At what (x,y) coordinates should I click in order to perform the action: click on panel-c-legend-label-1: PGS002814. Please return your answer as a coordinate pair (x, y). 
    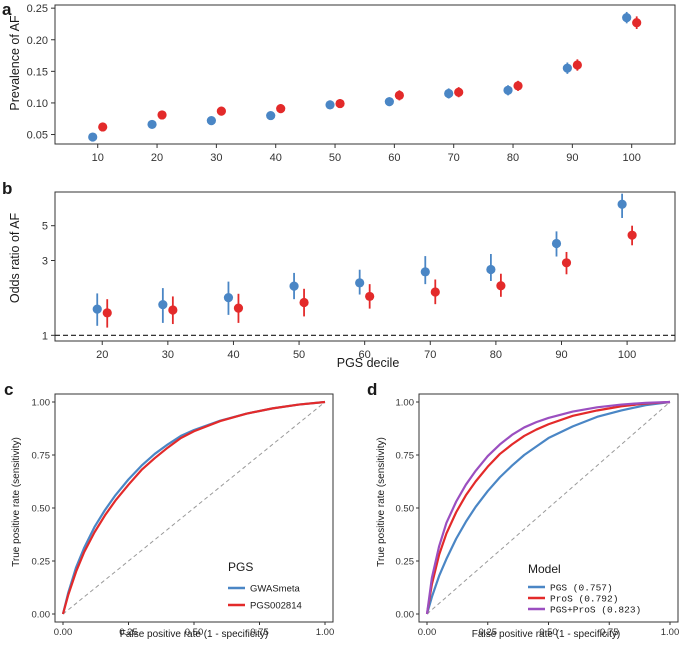
    Looking at the image, I should click on (276, 606).